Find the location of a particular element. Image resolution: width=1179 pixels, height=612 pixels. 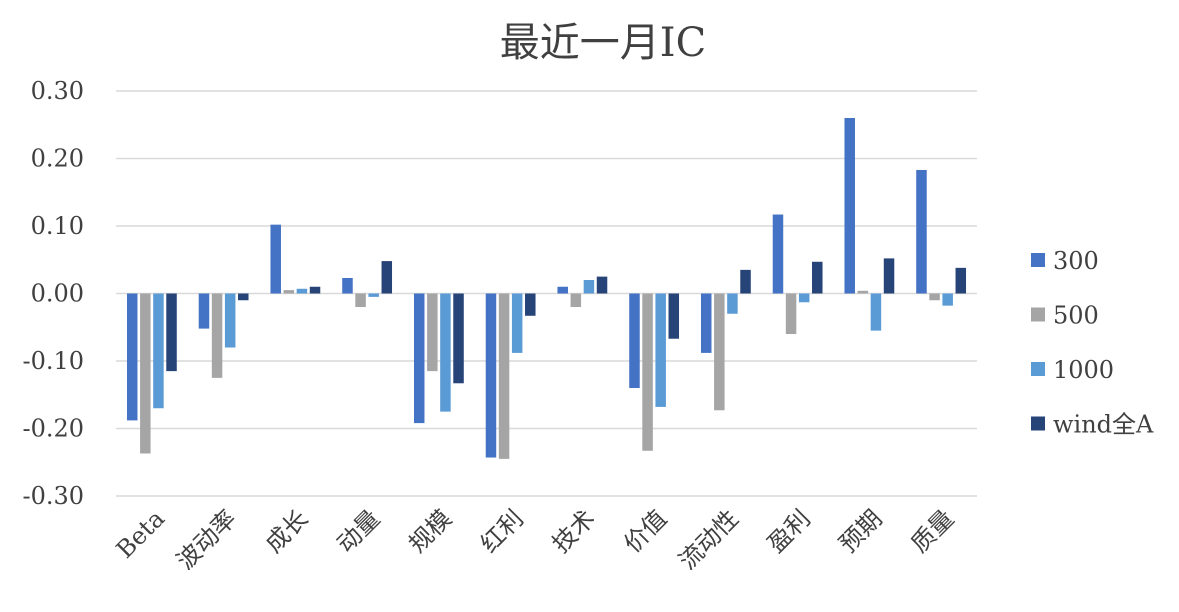

bar-500-动量 is located at coordinates (360, 300).